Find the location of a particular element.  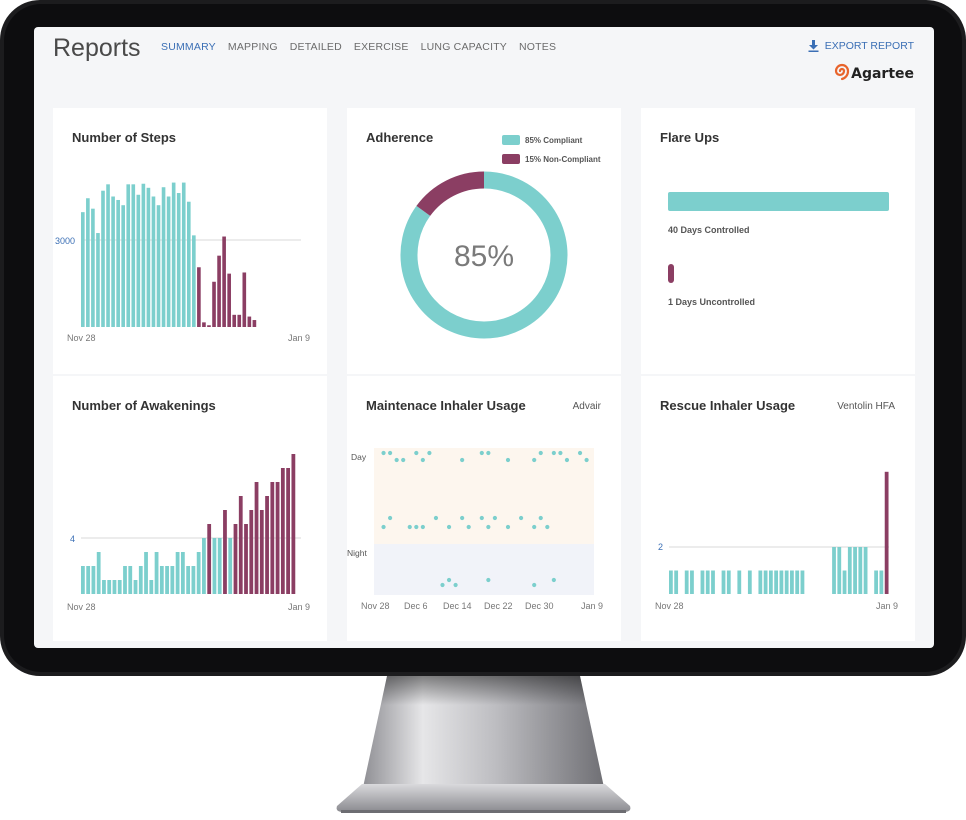

tab-mapping: MAPPING is located at coordinates (252, 47).